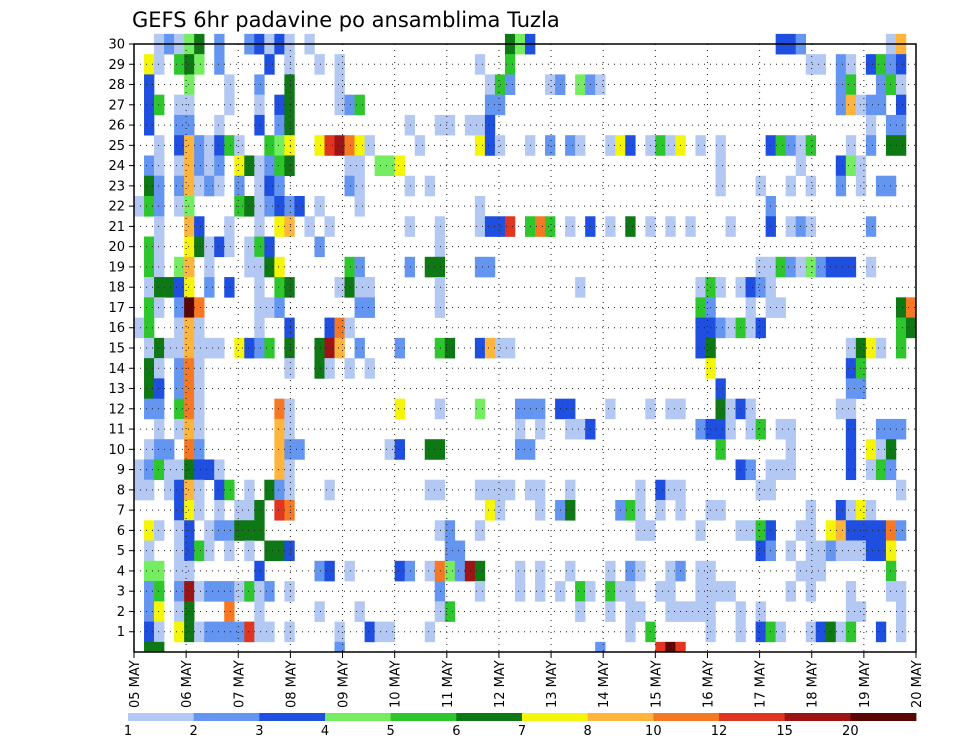 The width and height of the screenshot is (960, 742). What do you see at coordinates (391, 731) in the screenshot?
I see `colorbar-label: 5` at bounding box center [391, 731].